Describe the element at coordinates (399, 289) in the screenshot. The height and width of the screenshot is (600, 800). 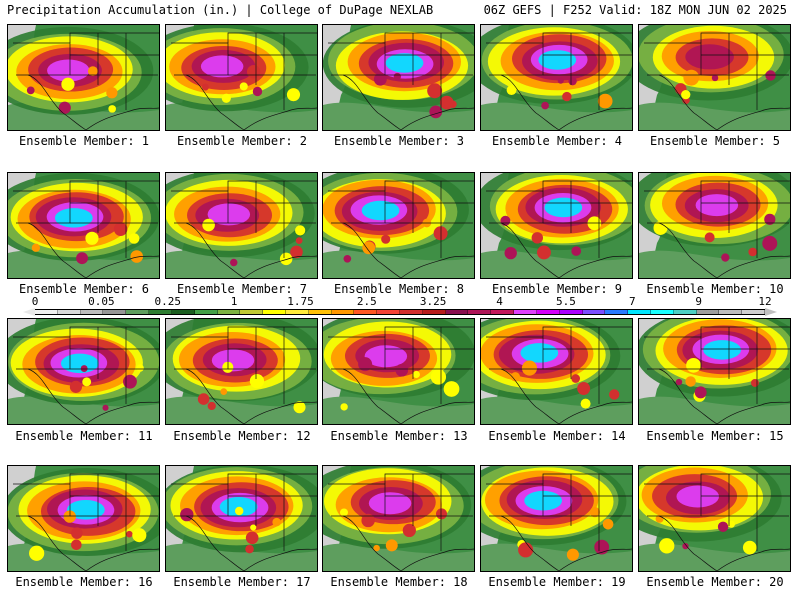
I see `ensemble-member-label: Ensemble Member: 8` at that location.